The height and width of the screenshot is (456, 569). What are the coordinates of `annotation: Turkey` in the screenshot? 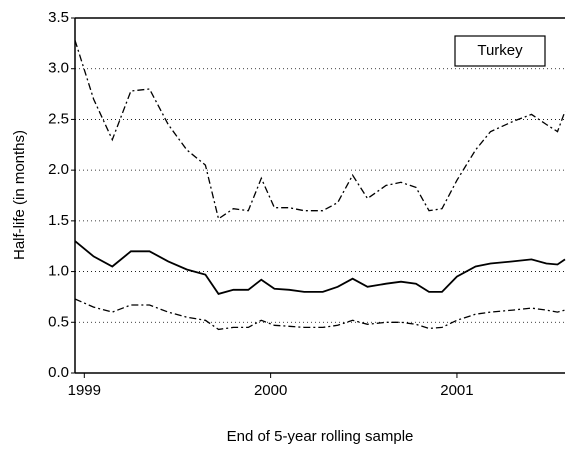 It's located at (500, 50).